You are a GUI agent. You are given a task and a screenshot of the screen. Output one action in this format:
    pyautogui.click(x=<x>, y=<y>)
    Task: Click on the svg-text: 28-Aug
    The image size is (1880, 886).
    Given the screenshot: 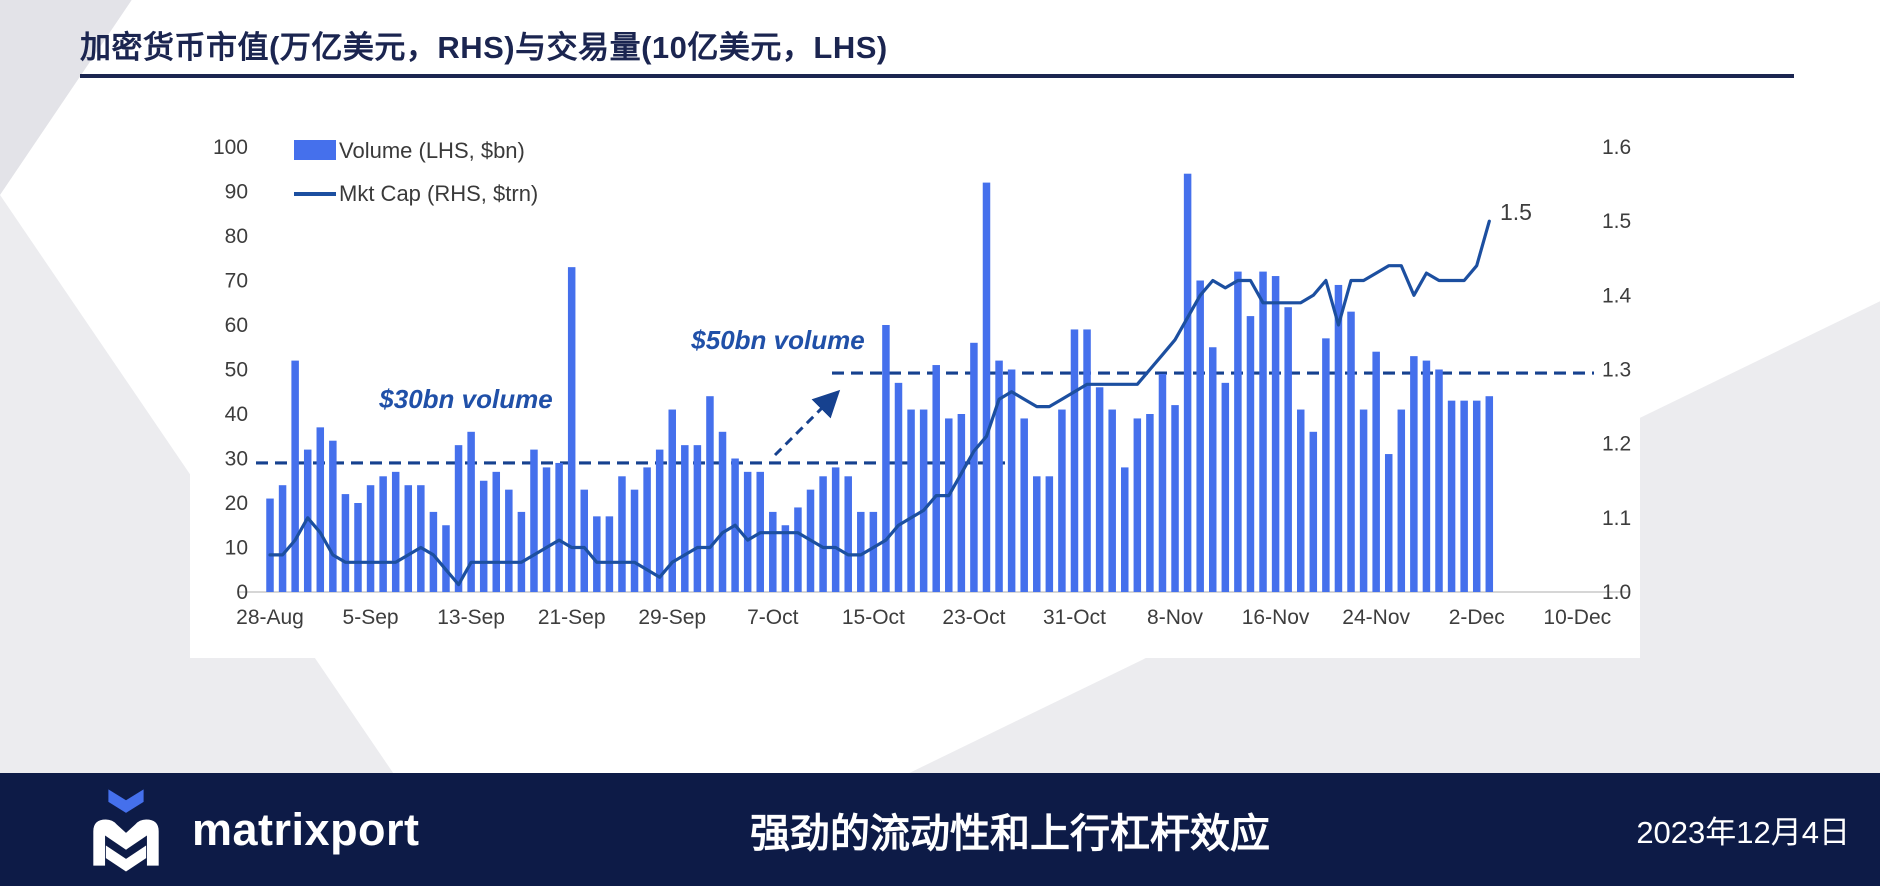 What is the action you would take?
    pyautogui.click(x=270, y=617)
    